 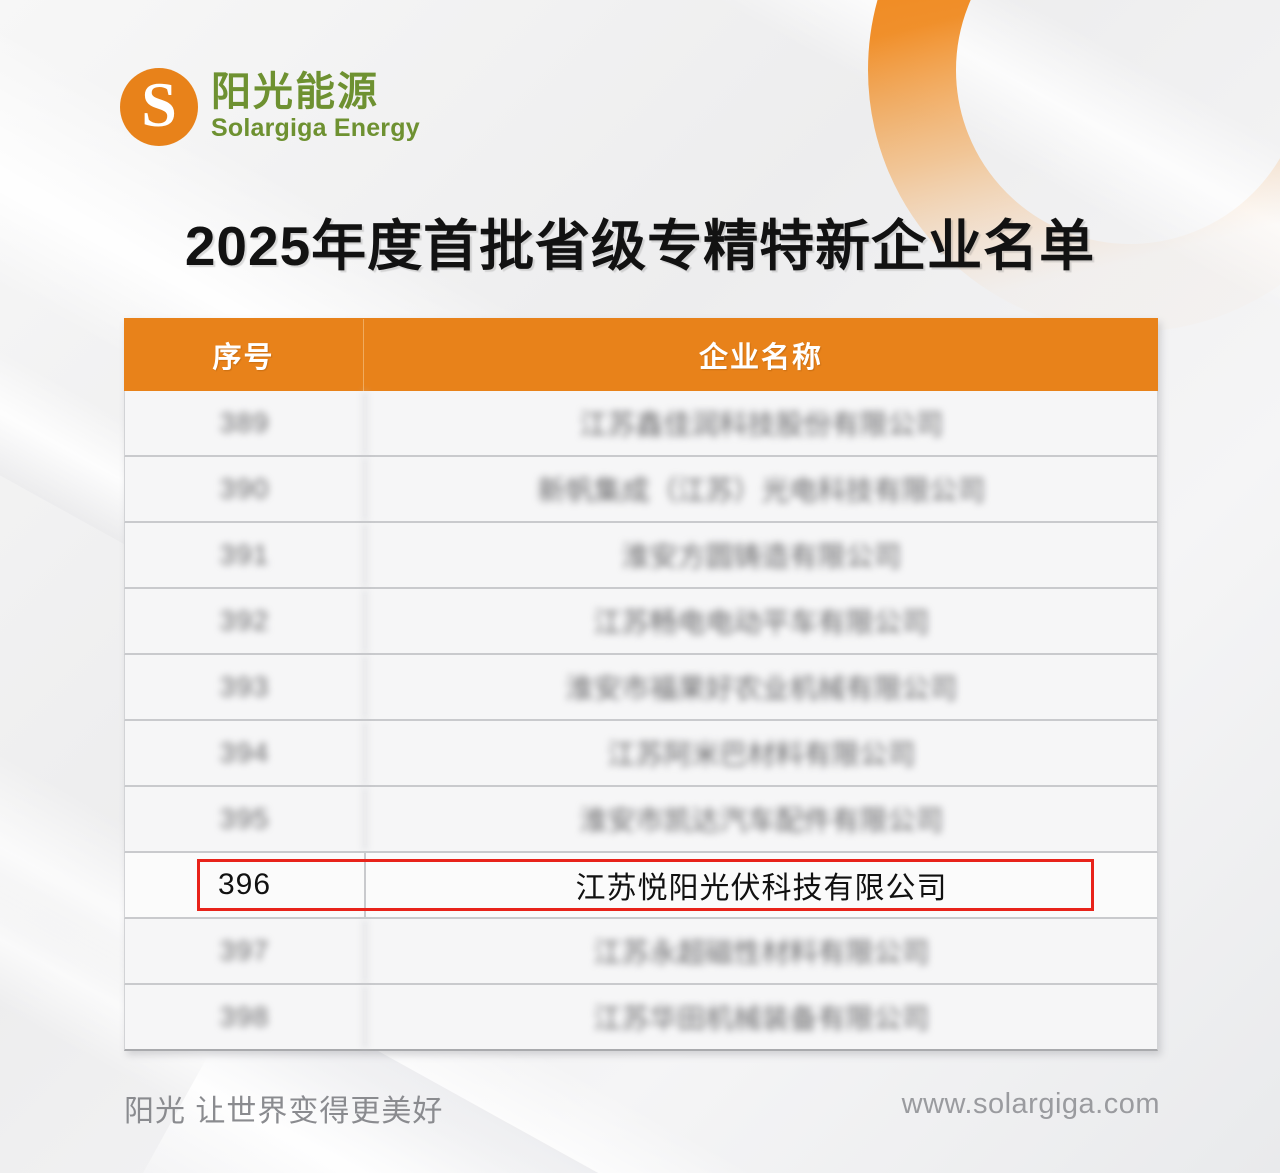 What do you see at coordinates (761, 1018) in the screenshot?
I see `table-cell-company: 江苏华田机械装备有限公司` at bounding box center [761, 1018].